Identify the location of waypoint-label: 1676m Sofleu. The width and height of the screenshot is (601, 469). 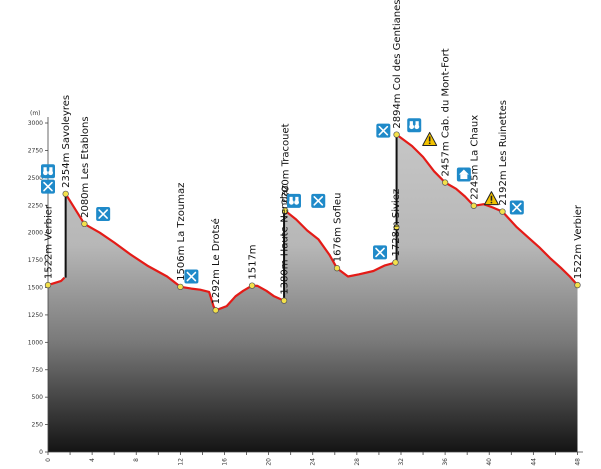
(338, 228).